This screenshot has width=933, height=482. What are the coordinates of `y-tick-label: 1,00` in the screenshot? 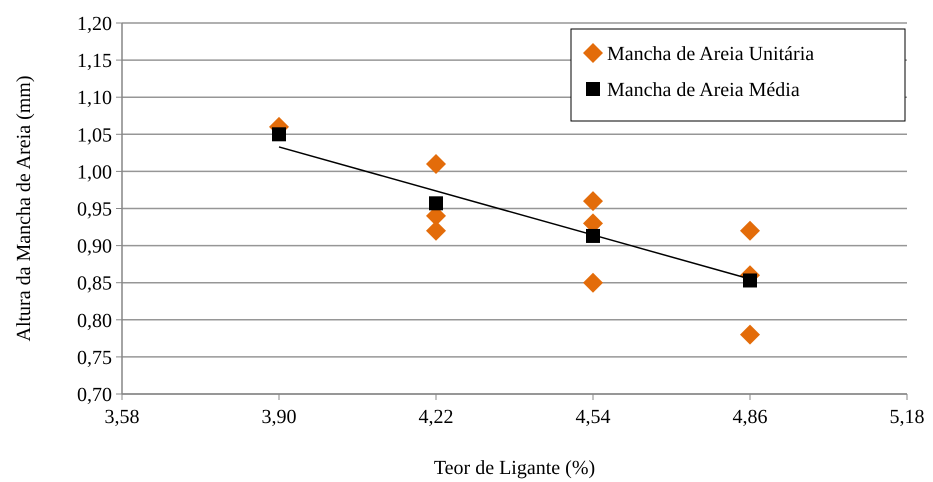 It's located at (94, 172).